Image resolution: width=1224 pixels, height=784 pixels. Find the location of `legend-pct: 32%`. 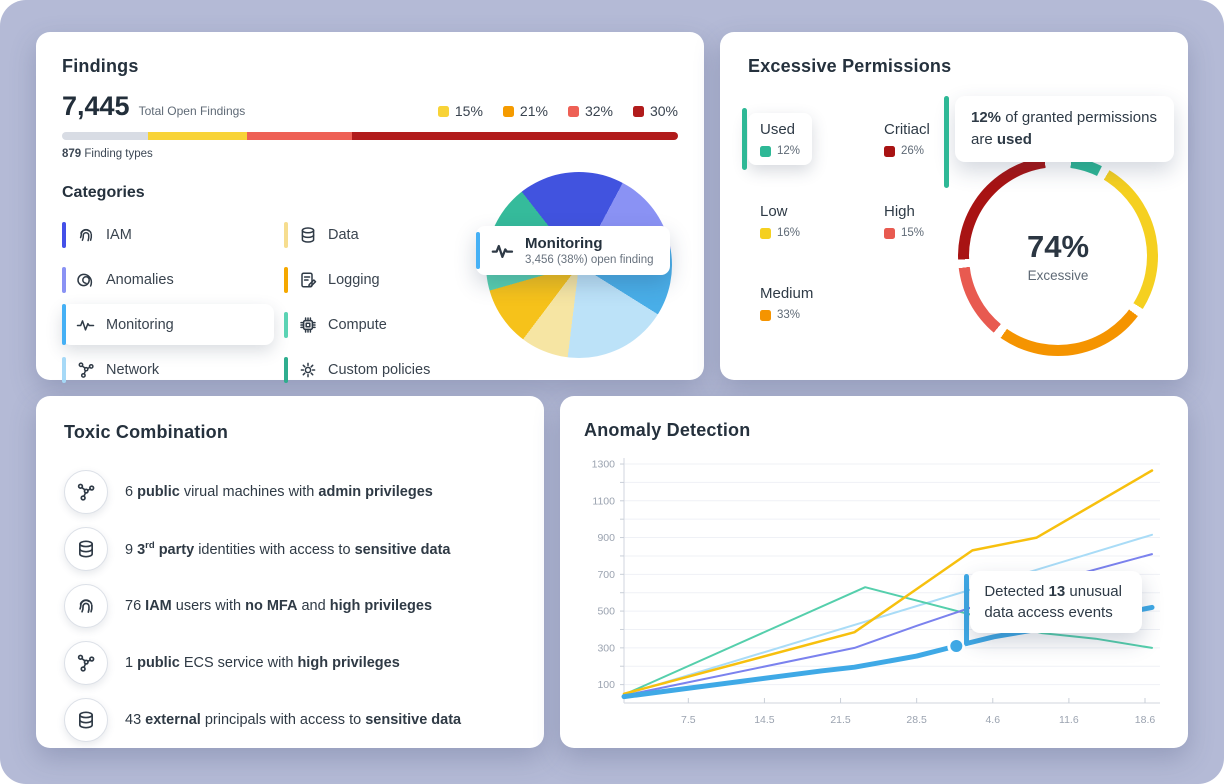

legend-pct: 32% is located at coordinates (598, 111).